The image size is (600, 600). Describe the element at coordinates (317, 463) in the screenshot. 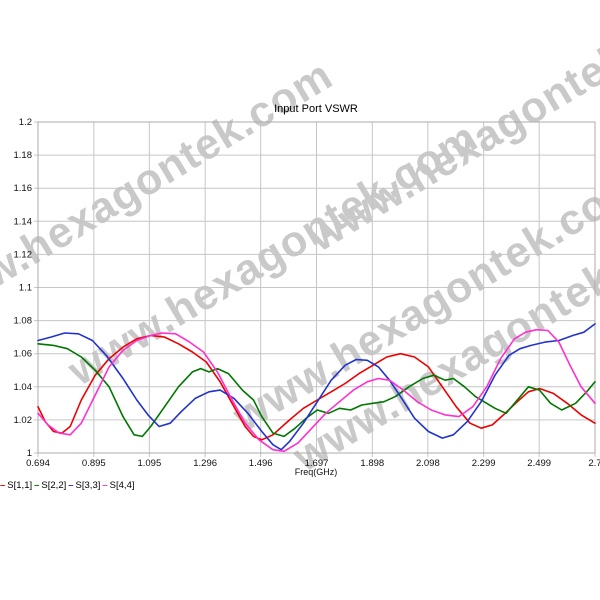

I see `svg-text: 1.697` at that location.